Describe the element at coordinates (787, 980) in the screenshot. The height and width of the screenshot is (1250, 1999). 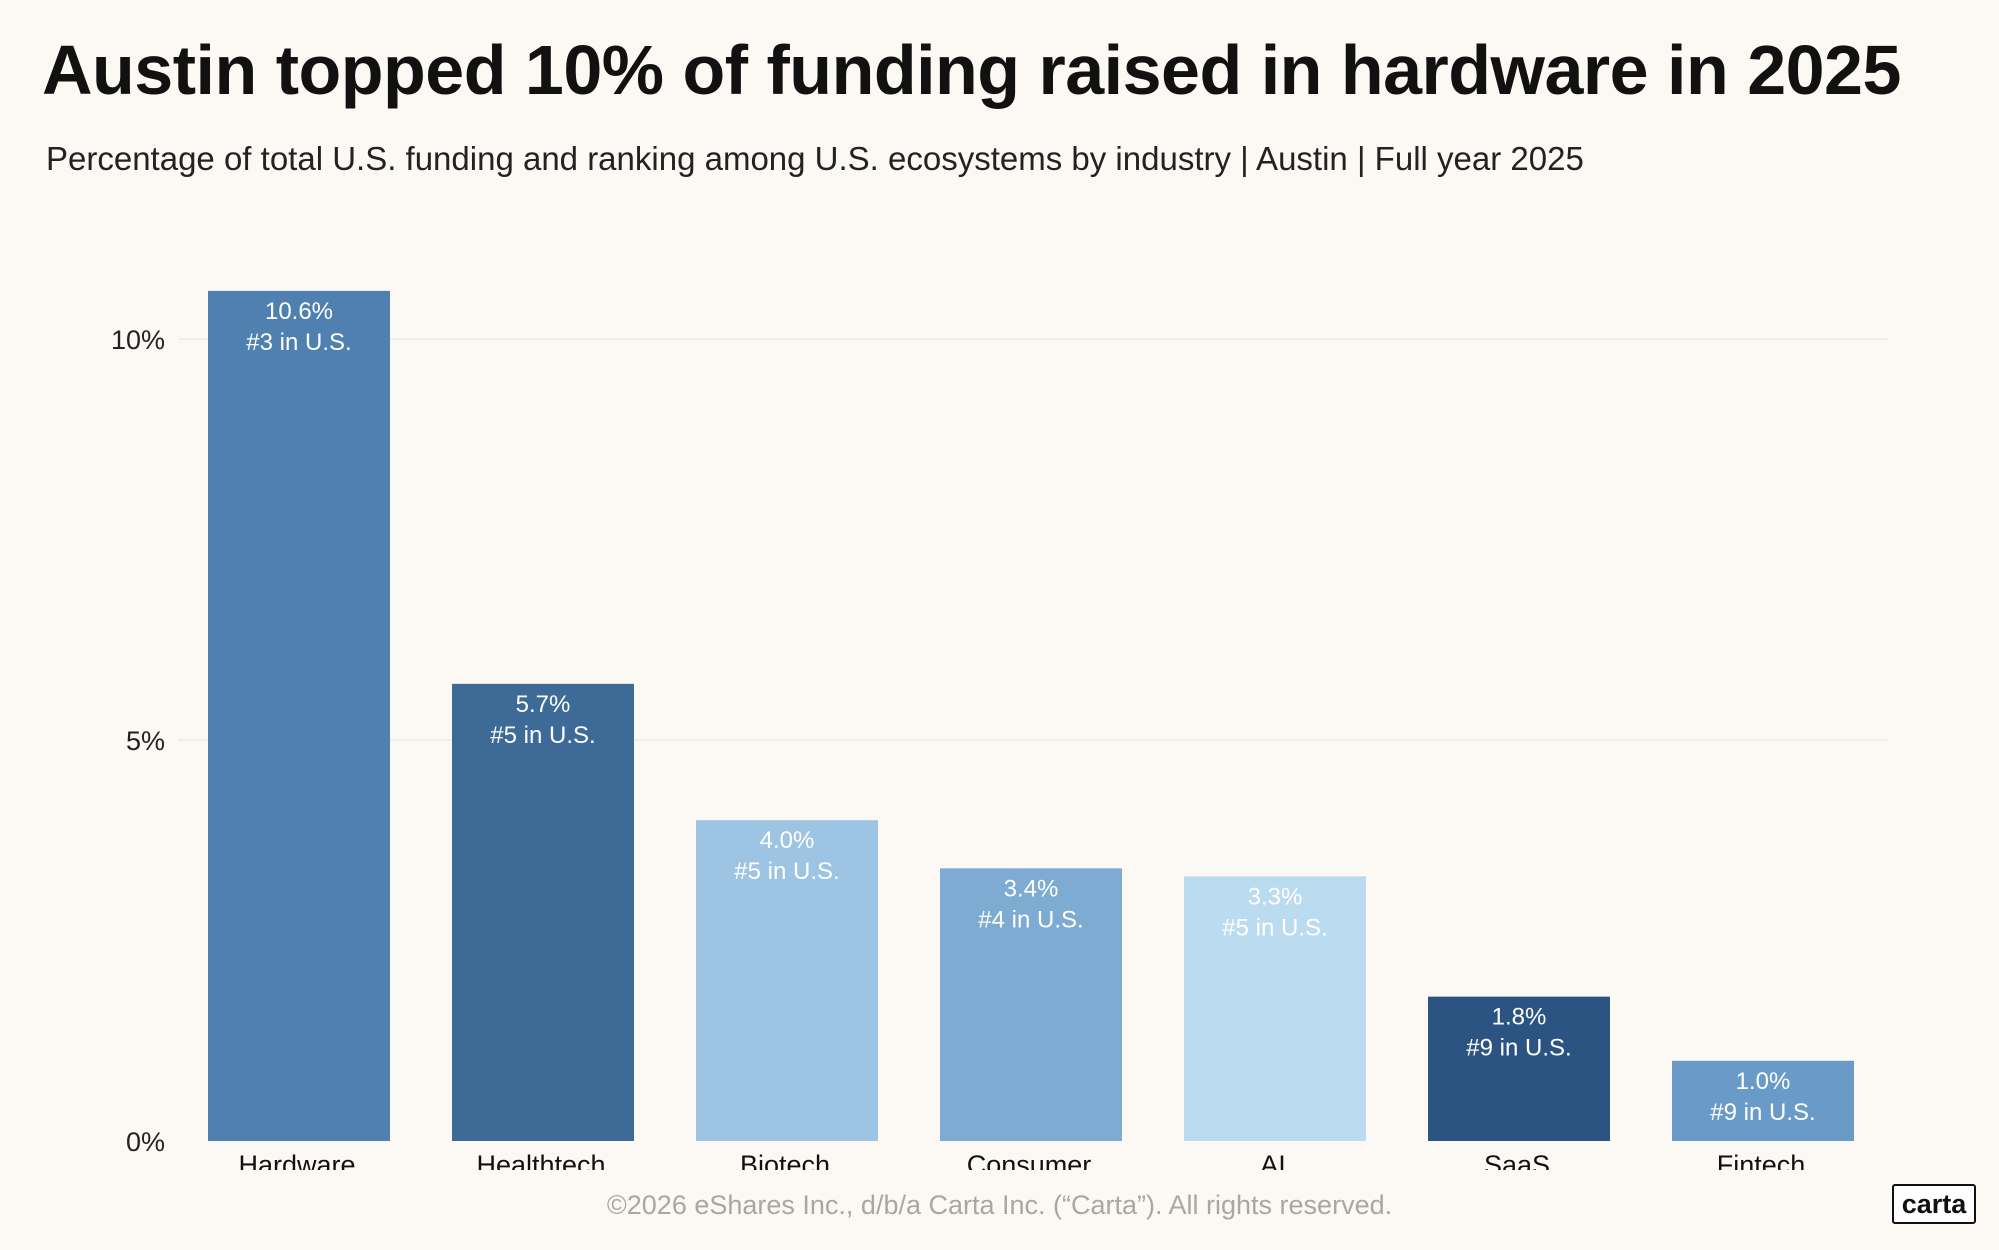
I see `bar-biotech` at that location.